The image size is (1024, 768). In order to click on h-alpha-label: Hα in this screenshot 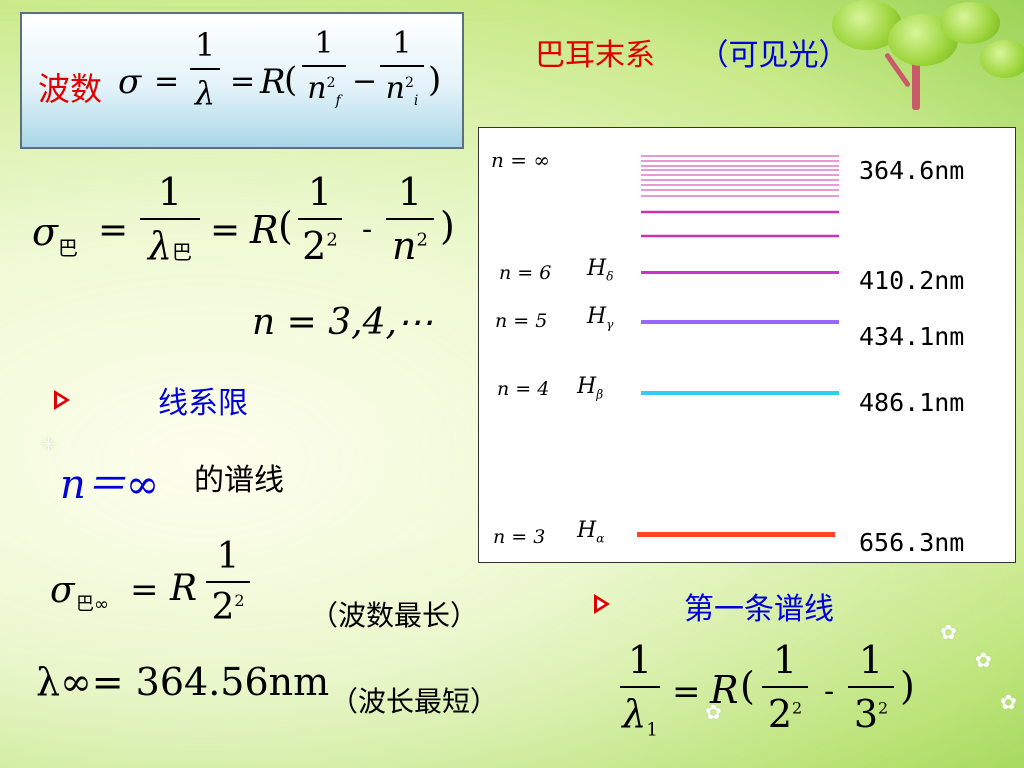, I will do `click(591, 532)`.